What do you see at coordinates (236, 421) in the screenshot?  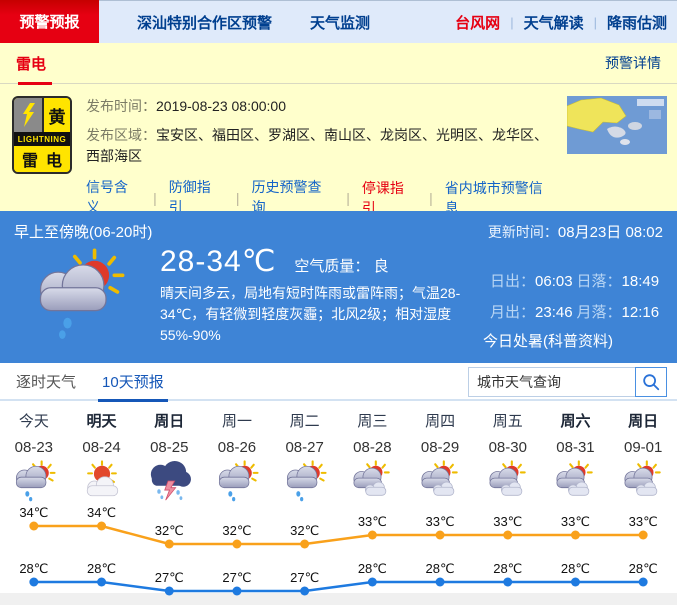 I see `day-name: 周一` at bounding box center [236, 421].